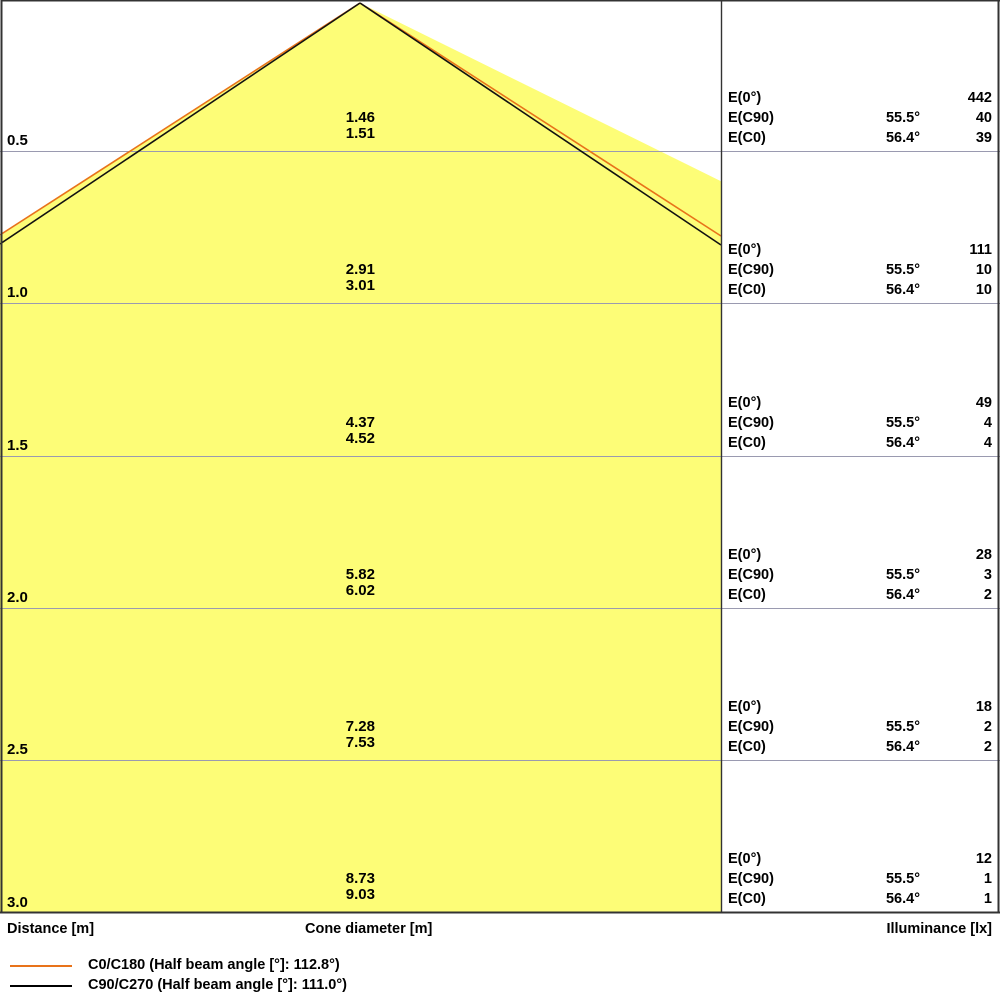 Image resolution: width=1000 pixels, height=1000 pixels. Describe the element at coordinates (939, 929) in the screenshot. I see `axis-caption-illuminance: Illuminance [lx]` at that location.